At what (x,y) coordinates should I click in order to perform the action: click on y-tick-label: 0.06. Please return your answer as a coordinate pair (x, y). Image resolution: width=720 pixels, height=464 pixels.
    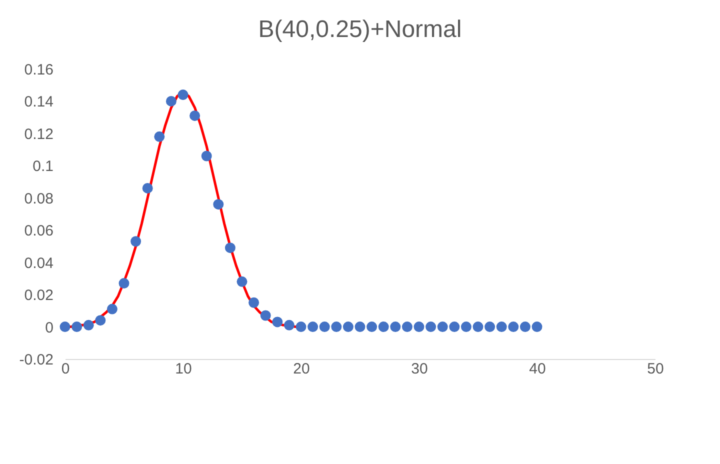
    Looking at the image, I should click on (39, 231).